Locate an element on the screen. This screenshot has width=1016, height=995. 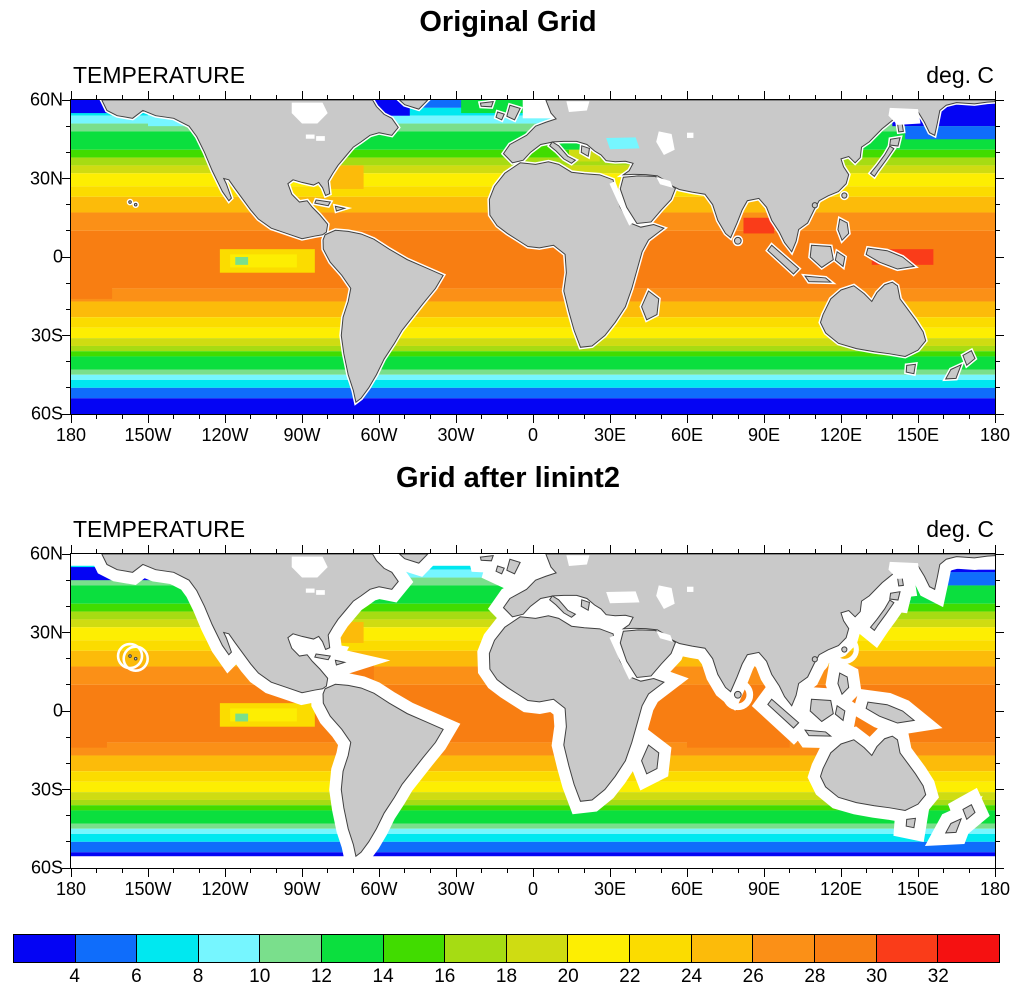
colorbar-level-label: 18 is located at coordinates (506, 976).